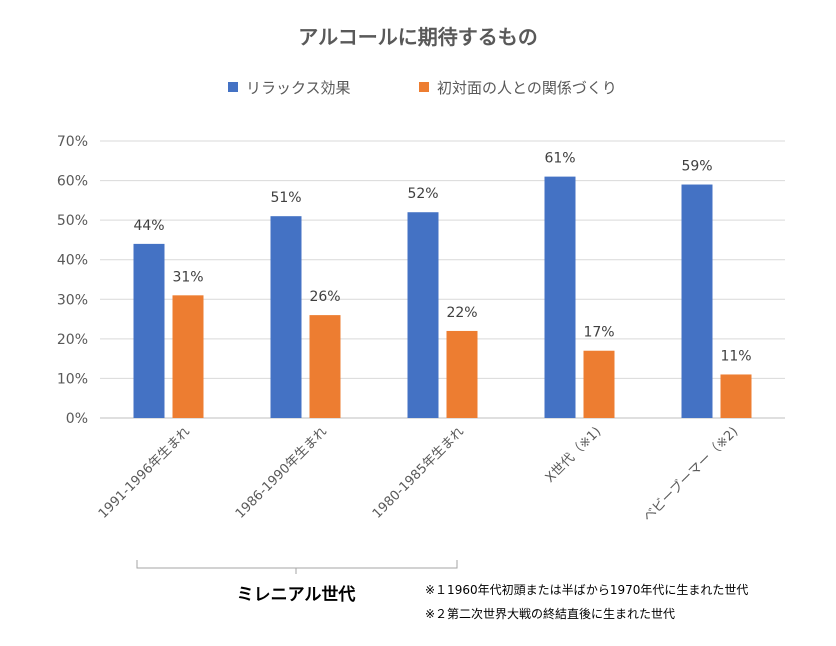 Image resolution: width=836 pixels, height=646 pixels. Describe the element at coordinates (233, 87) in the screenshot. I see `legend-swatch-relax` at that location.